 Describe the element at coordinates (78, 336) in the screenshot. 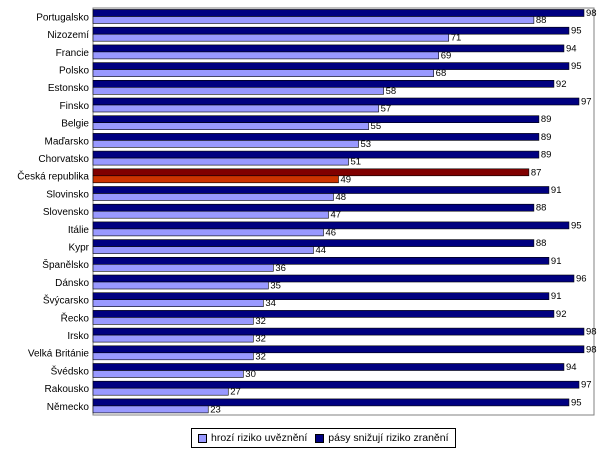

I see `category-label: Irsko` at that location.